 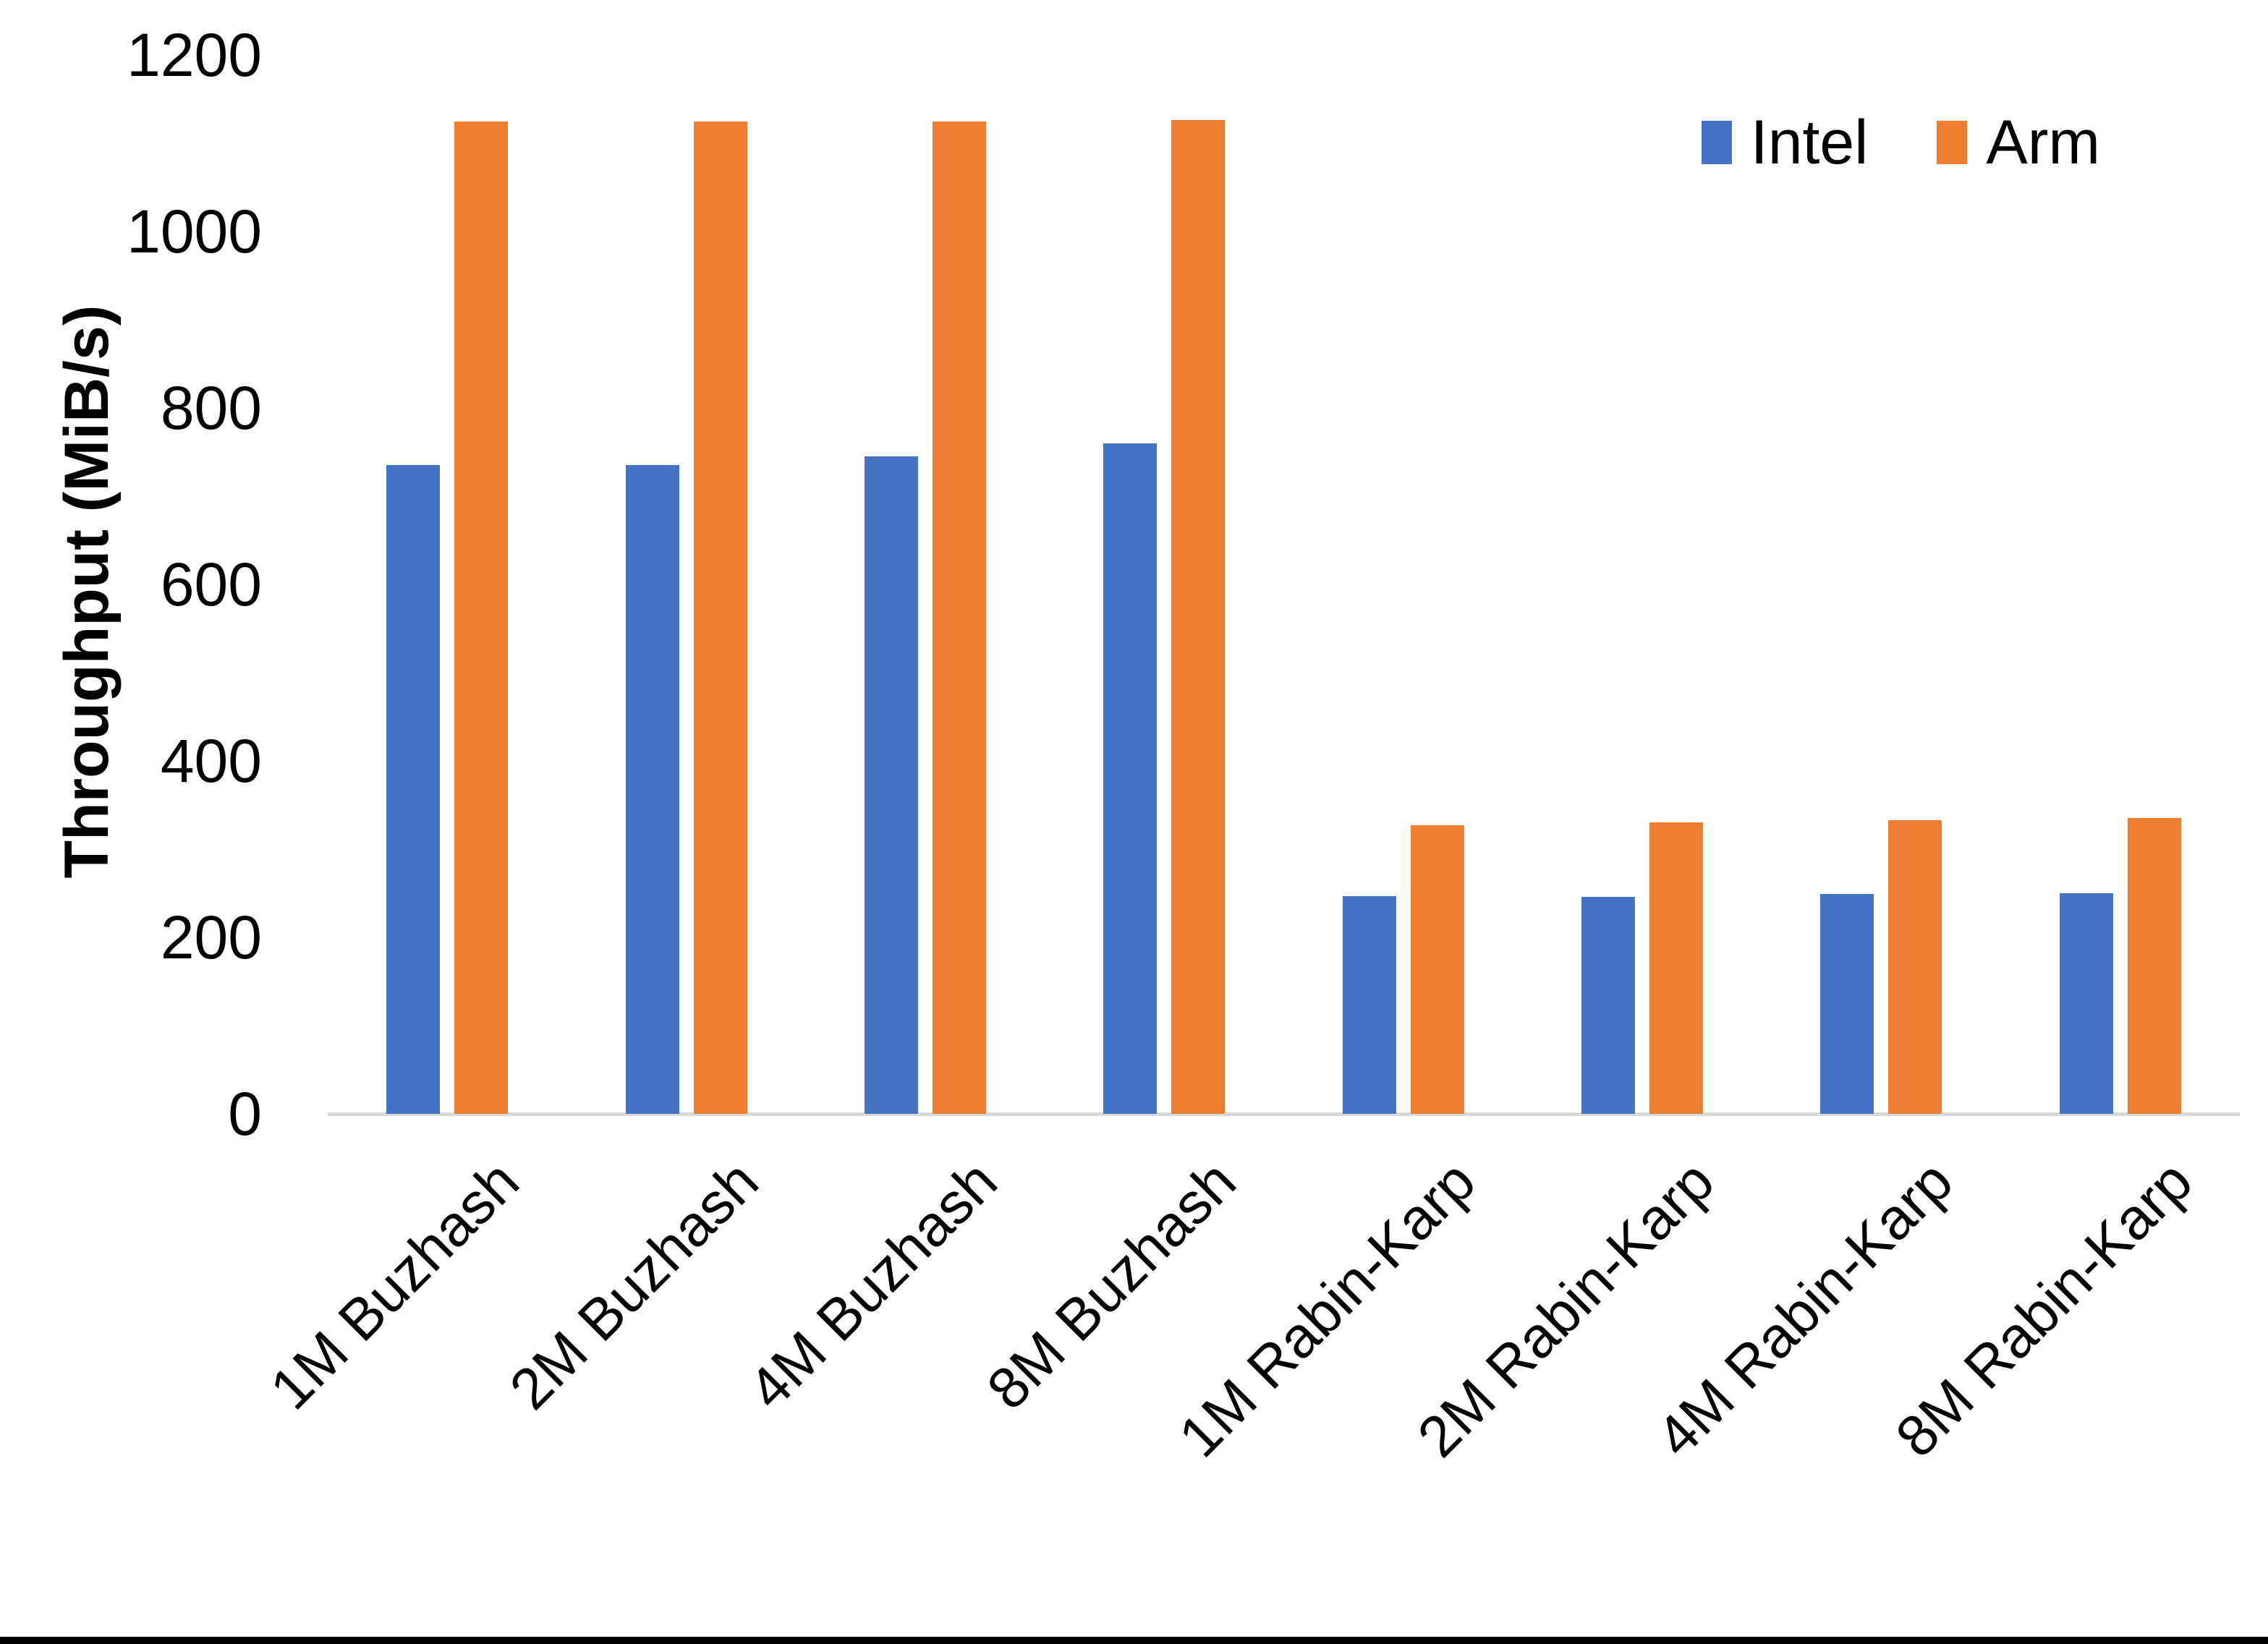 I want to click on y-tick-label: 1000, so click(x=194, y=231).